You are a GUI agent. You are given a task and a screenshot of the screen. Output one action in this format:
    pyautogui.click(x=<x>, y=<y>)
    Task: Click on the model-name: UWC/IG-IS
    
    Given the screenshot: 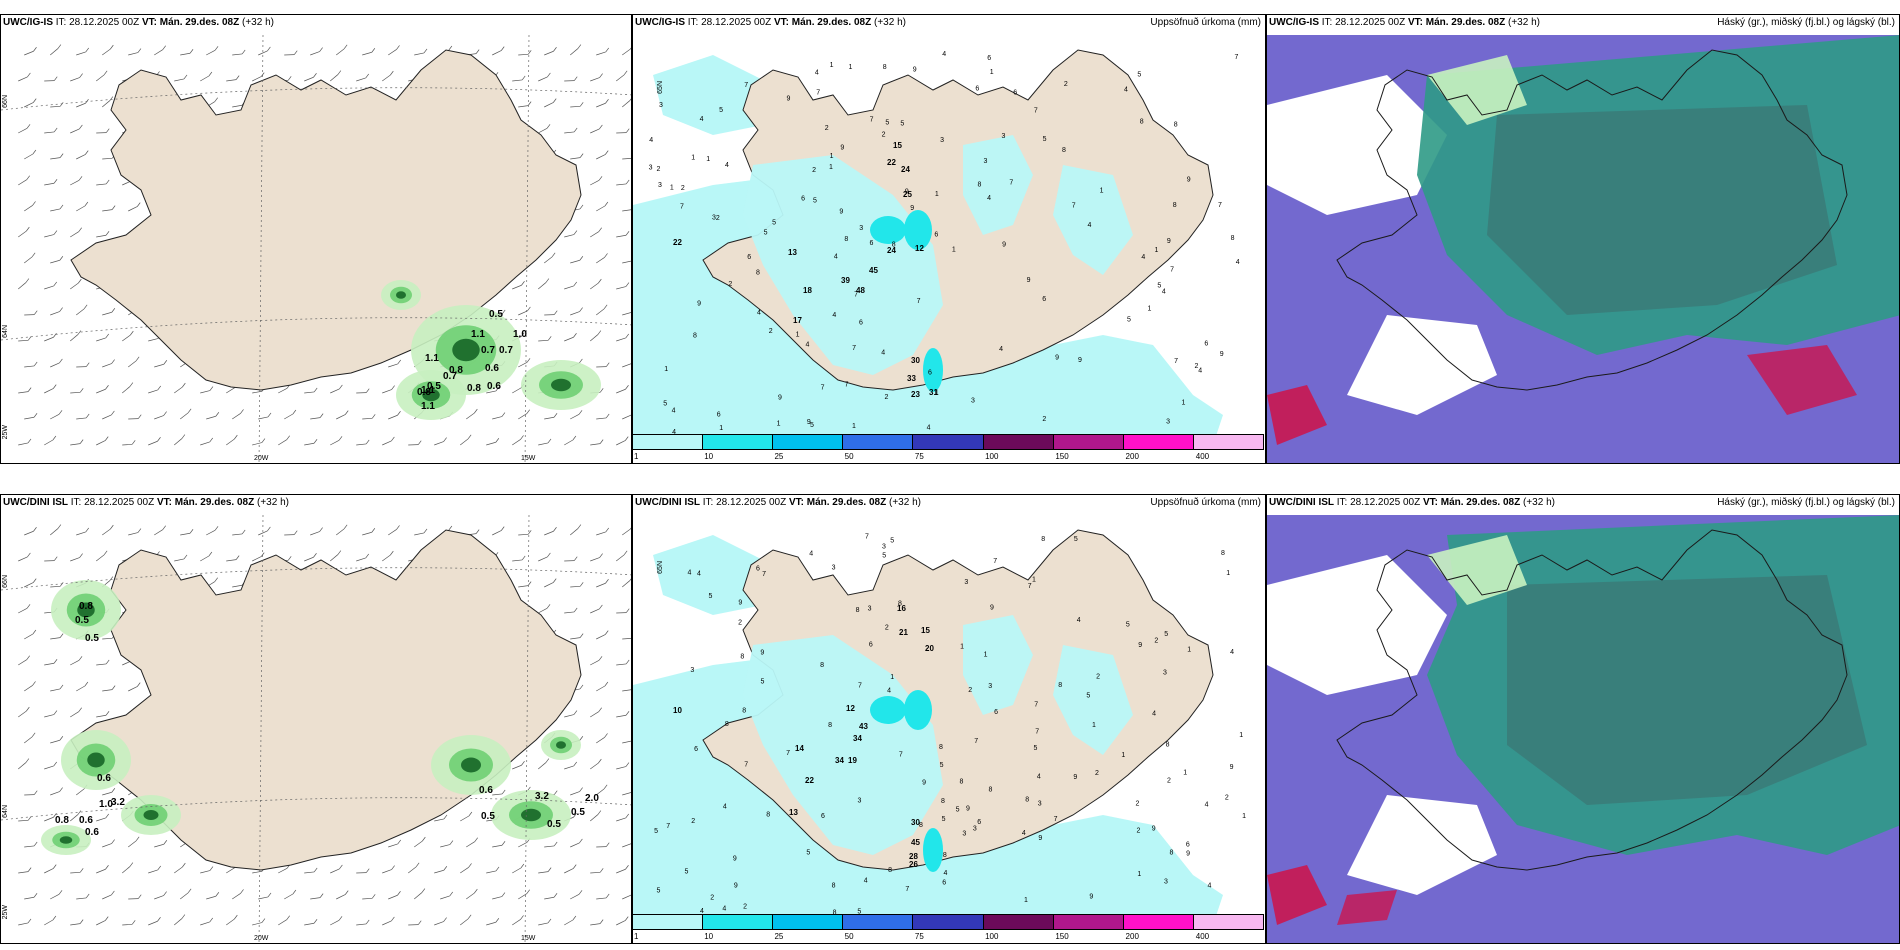 What is the action you would take?
    pyautogui.click(x=28, y=22)
    